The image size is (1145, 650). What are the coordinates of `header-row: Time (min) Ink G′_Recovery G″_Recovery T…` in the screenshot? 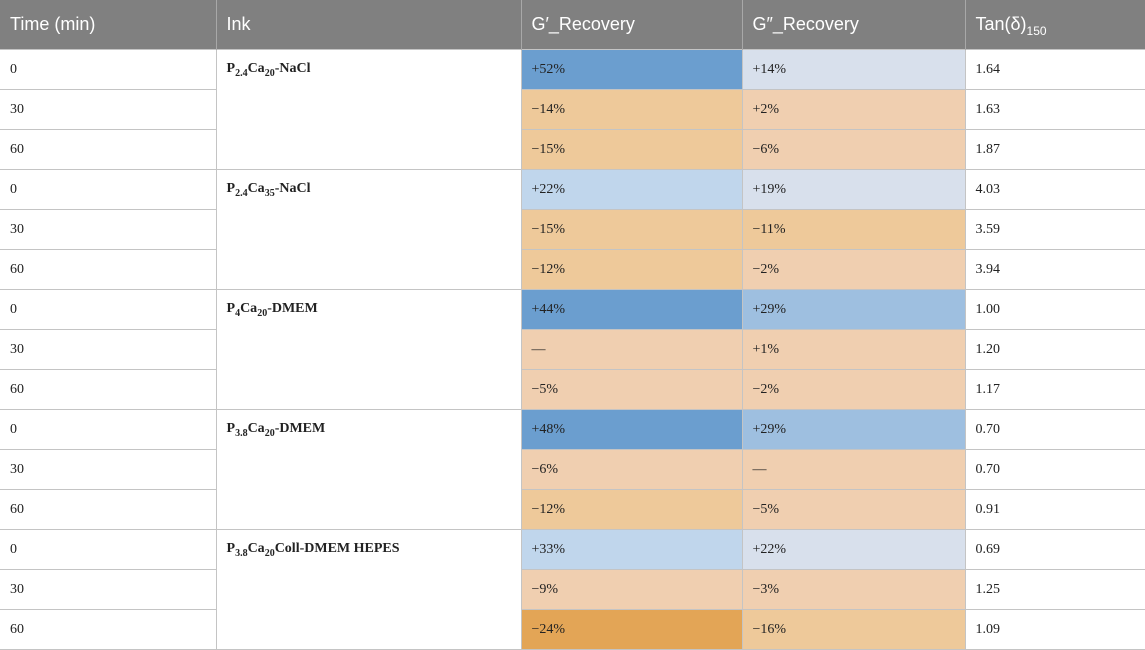 It's located at (572, 25).